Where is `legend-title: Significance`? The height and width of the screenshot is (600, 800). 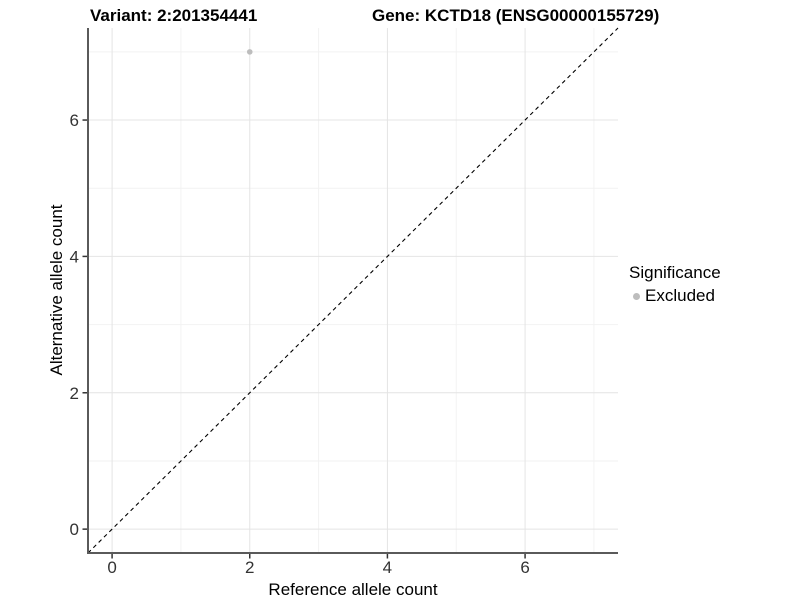 legend-title: Significance is located at coordinates (675, 272).